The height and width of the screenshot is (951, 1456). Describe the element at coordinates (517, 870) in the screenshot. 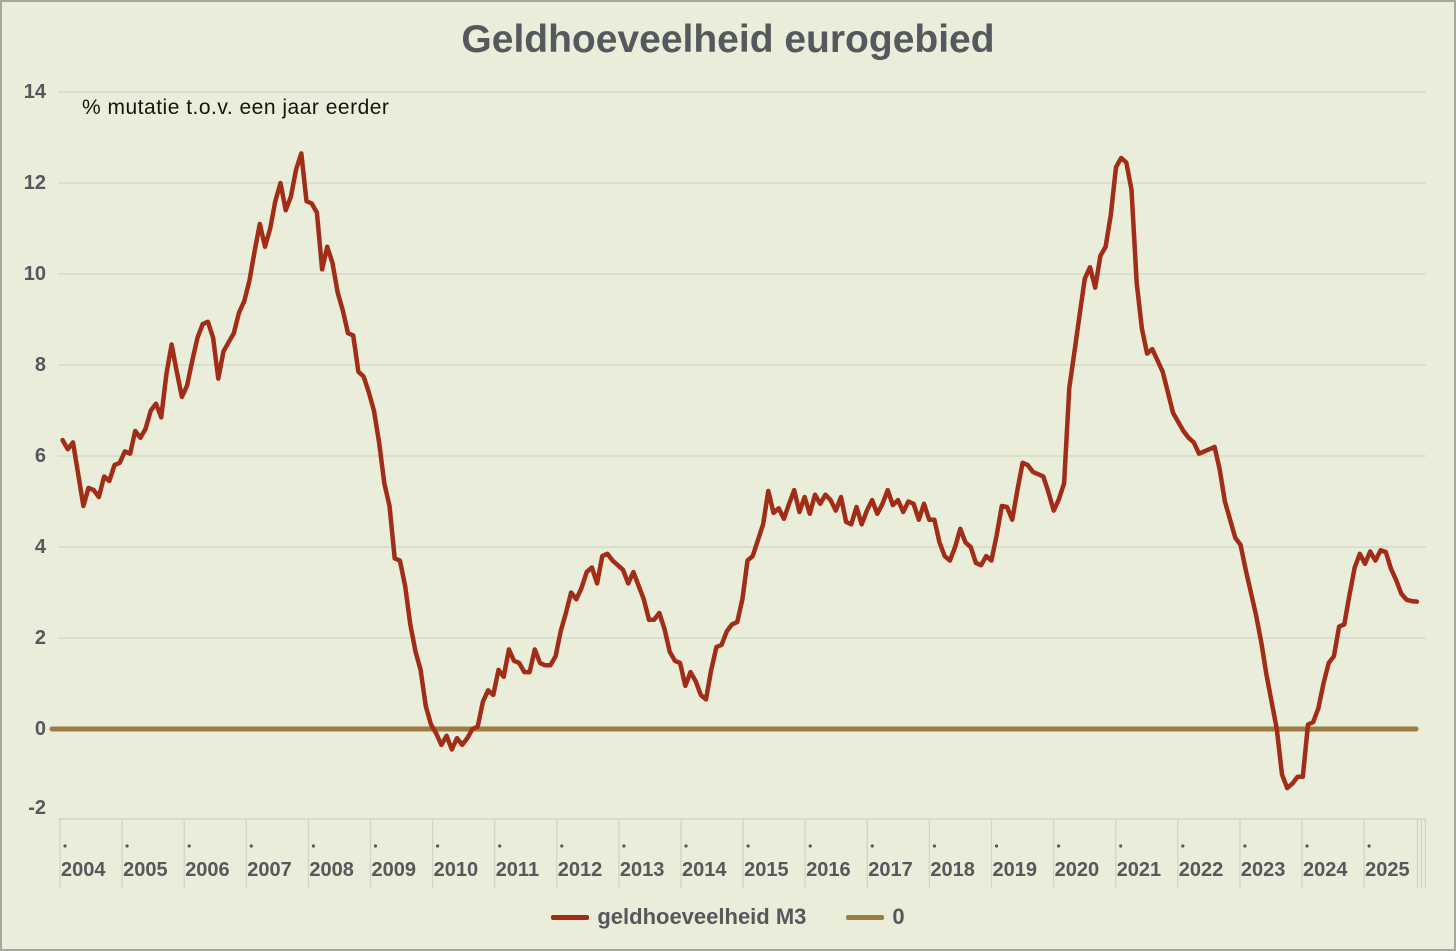

I see `x-tick-label: 2011` at that location.